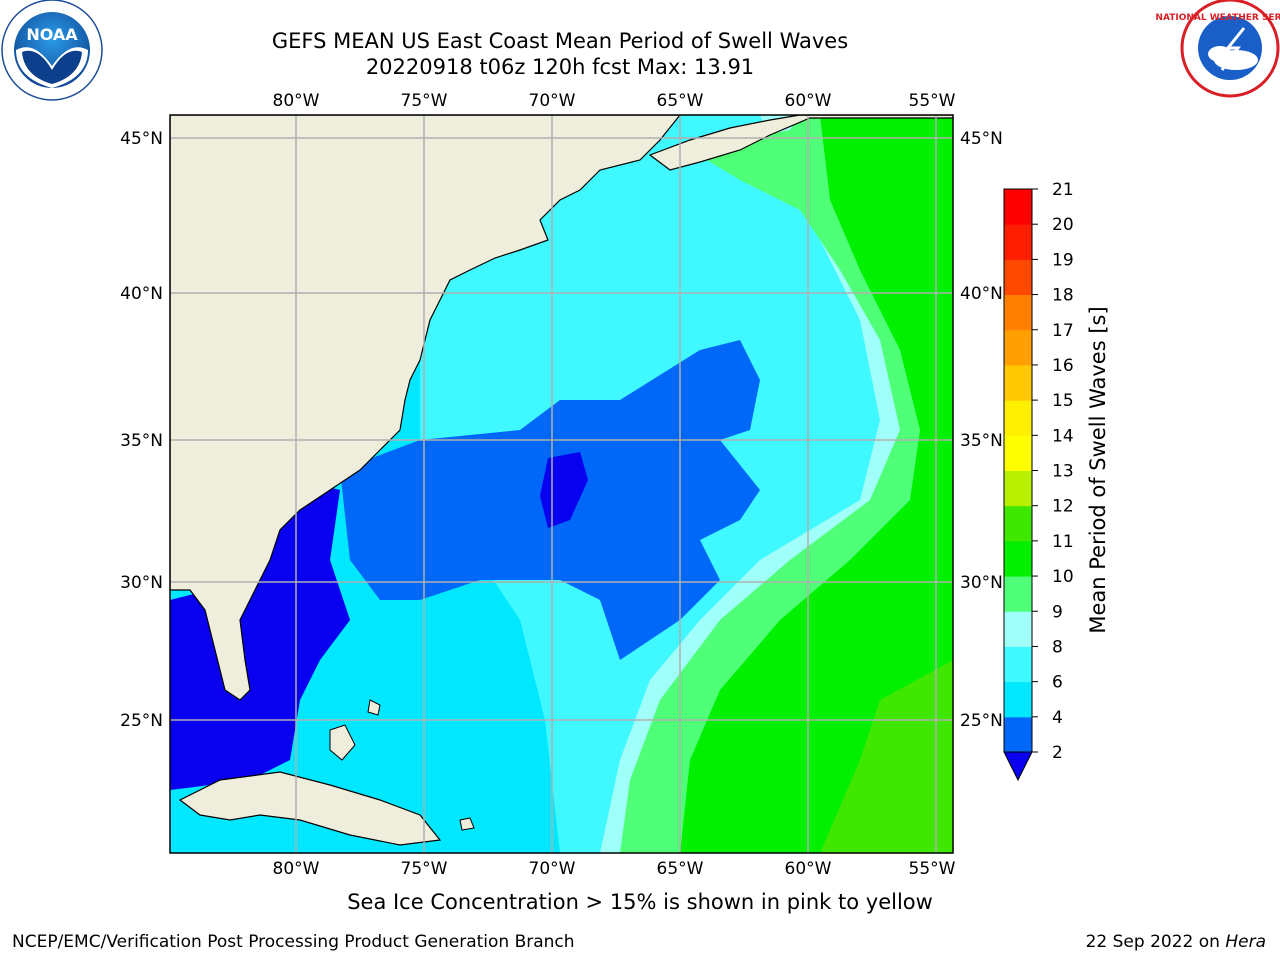 The width and height of the screenshot is (1280, 960). What do you see at coordinates (296, 101) in the screenshot?
I see `lon-label-top: 80°W` at bounding box center [296, 101].